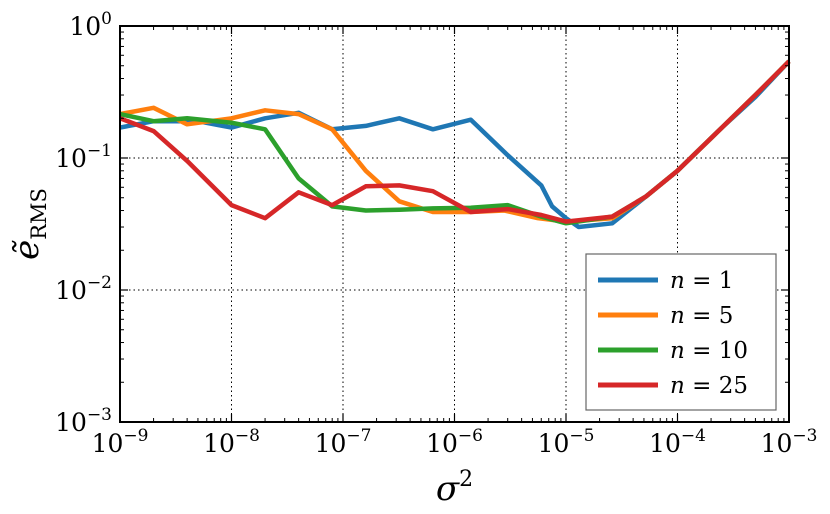  What do you see at coordinates (701, 281) in the screenshot?
I see `legend-label: n = 1` at bounding box center [701, 281].